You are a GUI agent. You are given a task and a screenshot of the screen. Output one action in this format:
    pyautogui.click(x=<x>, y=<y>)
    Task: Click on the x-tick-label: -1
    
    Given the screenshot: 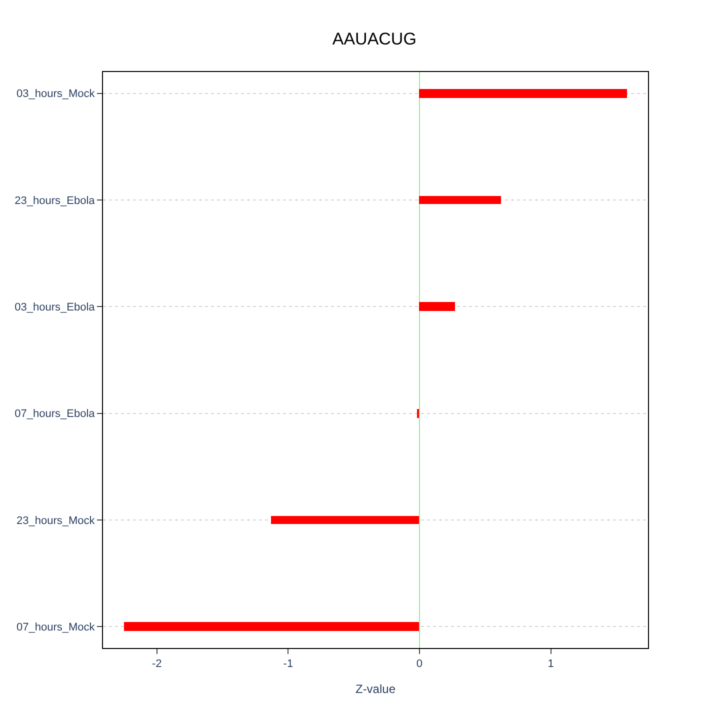 What is the action you would take?
    pyautogui.click(x=288, y=664)
    